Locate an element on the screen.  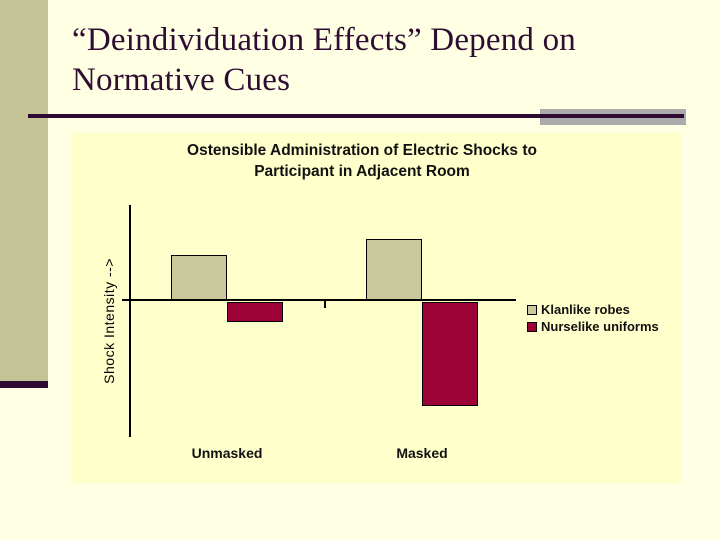
bar-klanlike-robes-masked is located at coordinates (394, 269).